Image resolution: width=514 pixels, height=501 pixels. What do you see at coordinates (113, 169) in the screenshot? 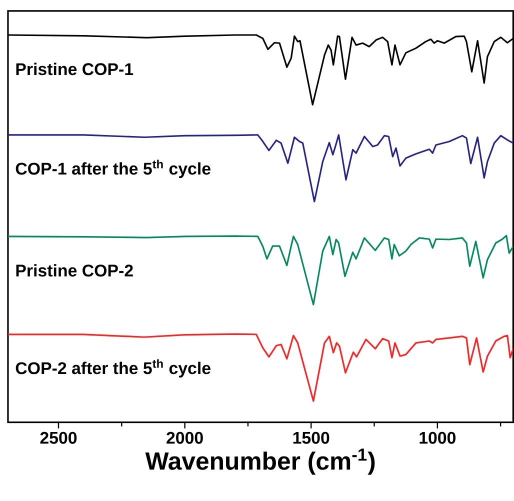
I see `series-label: COP-1 after the 5$^{th}$ cycle` at bounding box center [113, 169].